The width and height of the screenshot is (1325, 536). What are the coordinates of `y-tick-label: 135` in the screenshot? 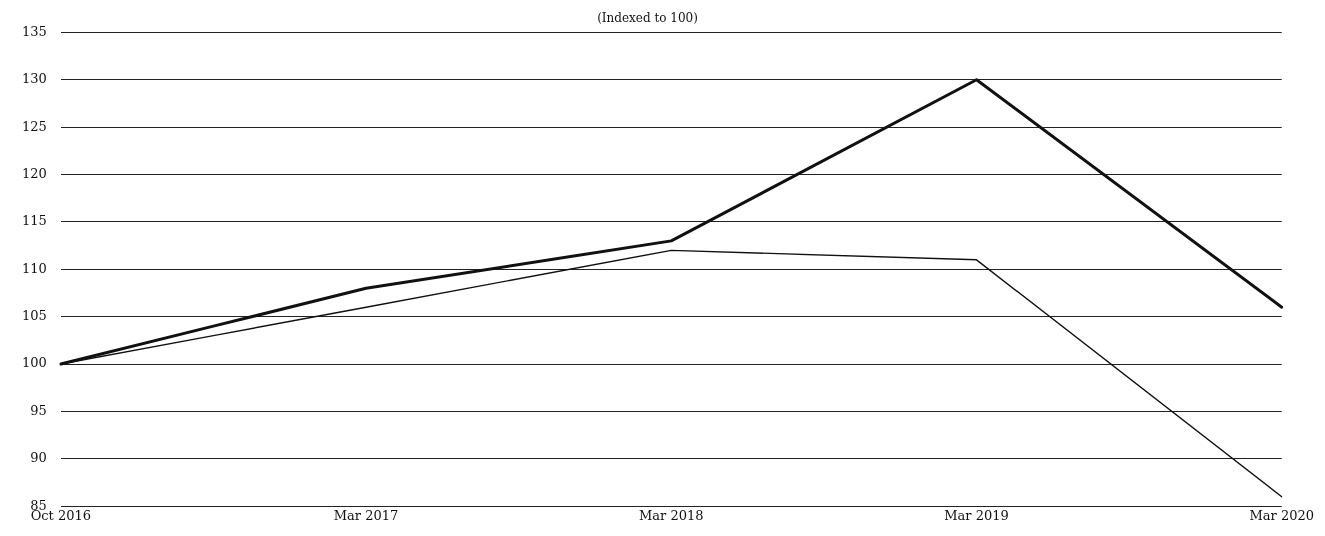 It's located at (34, 31).